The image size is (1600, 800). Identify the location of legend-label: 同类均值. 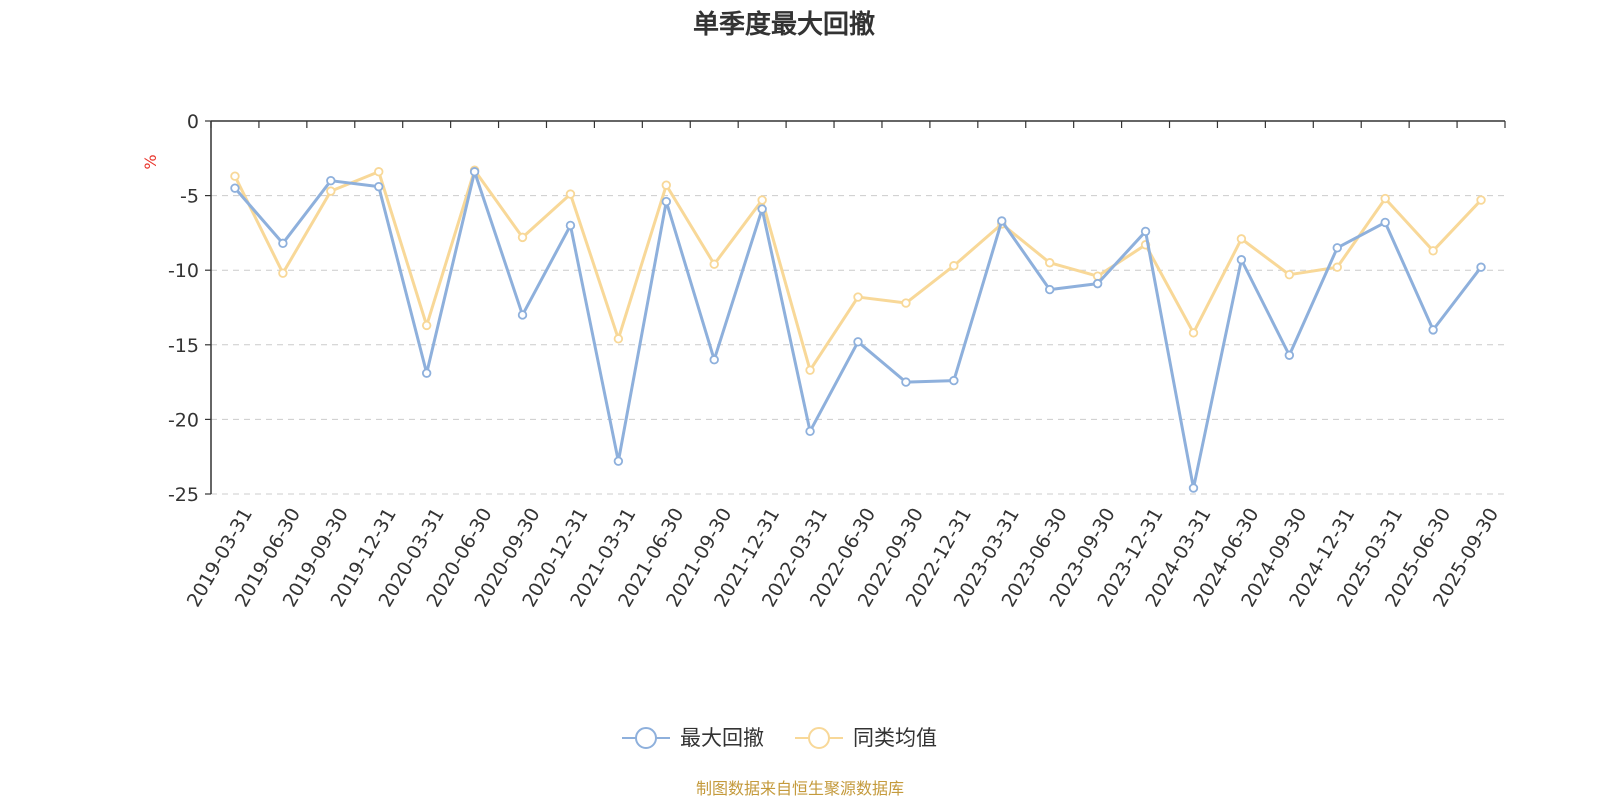
(895, 738).